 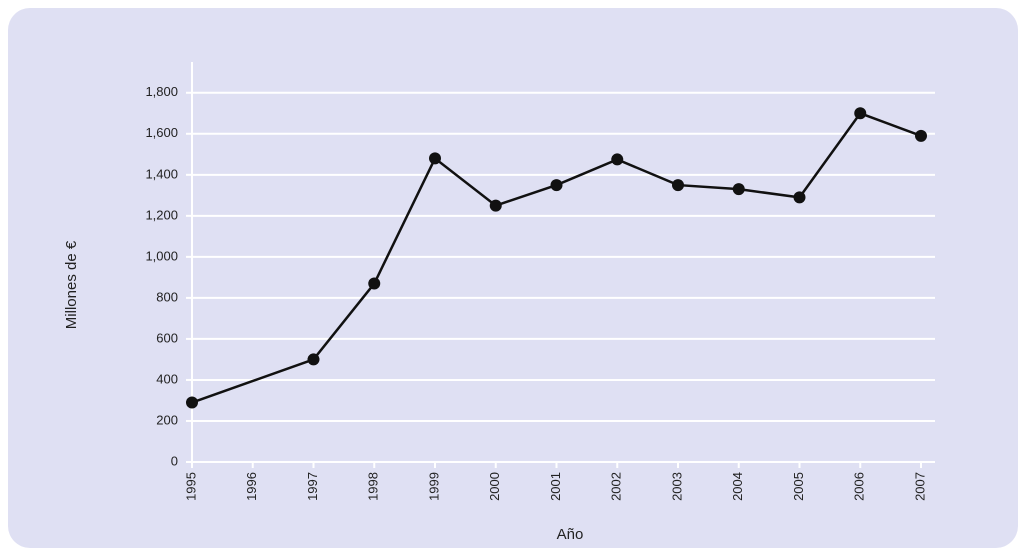 I want to click on y-tick-label: 1,200, so click(x=161, y=214).